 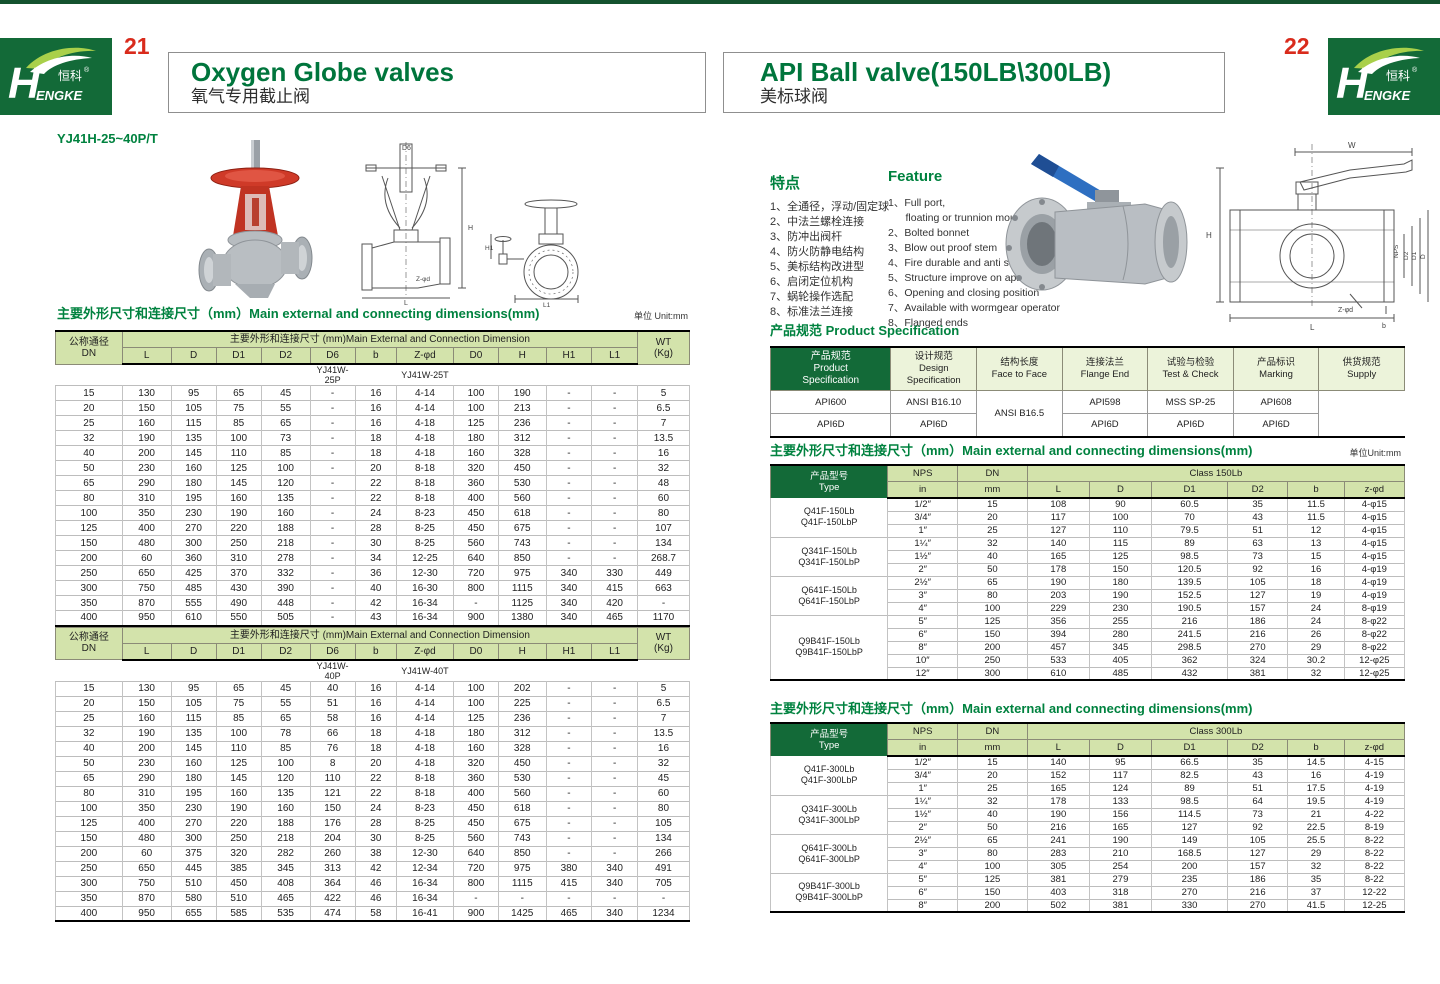 I want to click on table-cell: 12, so click(x=1316, y=530).